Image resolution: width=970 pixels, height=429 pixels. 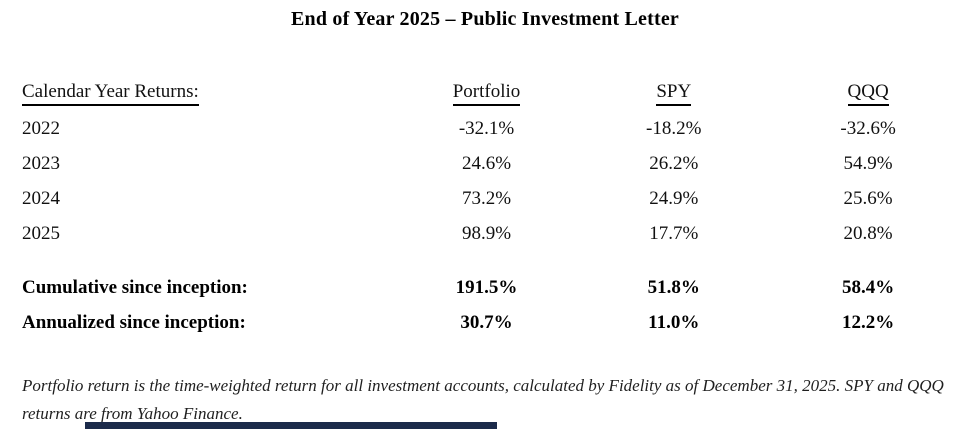 I want to click on portfolio-value: 73.2%, so click(x=486, y=198).